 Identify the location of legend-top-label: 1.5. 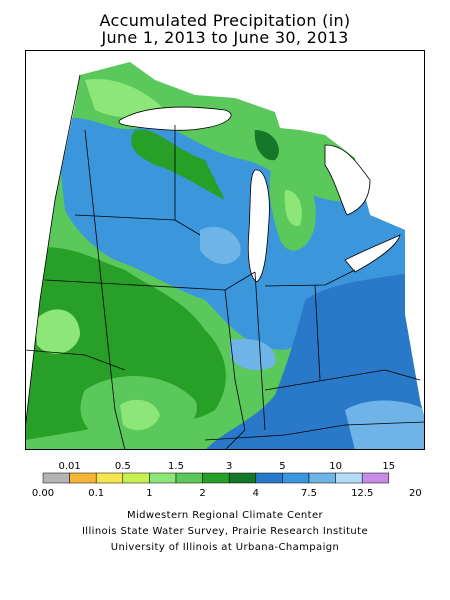
(176, 466).